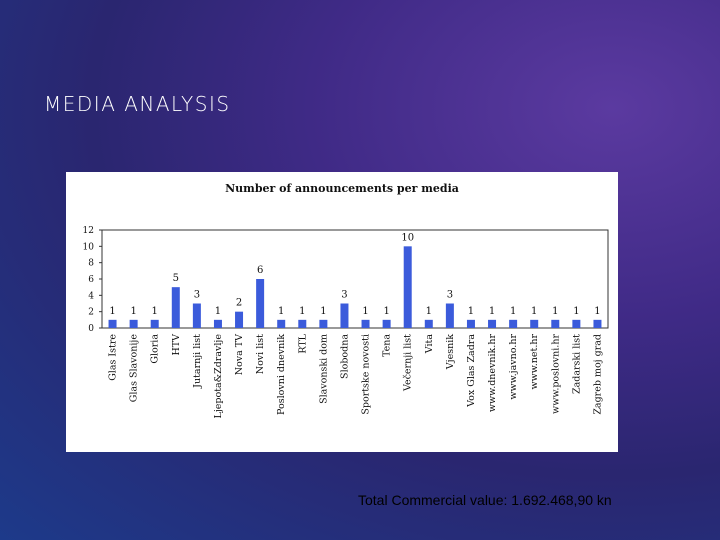 This screenshot has width=720, height=540. Describe the element at coordinates (239, 354) in the screenshot. I see `x-tick-label: Nova TV` at that location.